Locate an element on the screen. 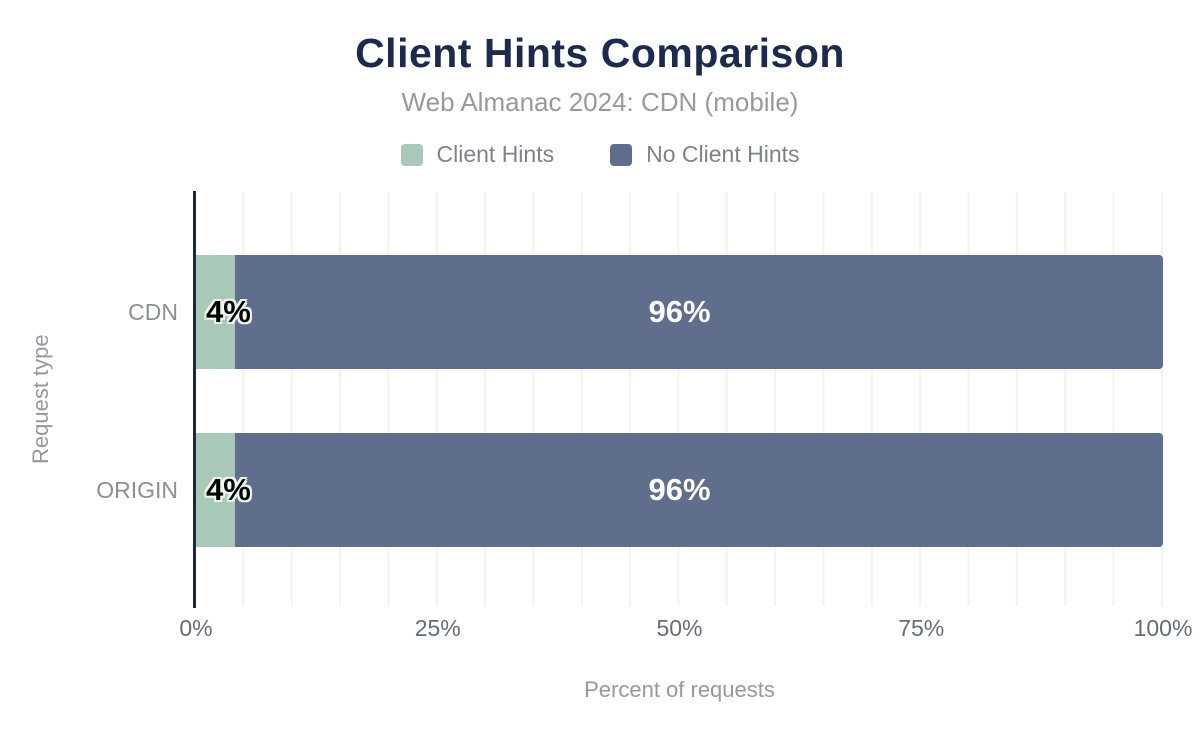 This screenshot has height=742, width=1200. bar-segment-origin-client-hints is located at coordinates (215, 490).